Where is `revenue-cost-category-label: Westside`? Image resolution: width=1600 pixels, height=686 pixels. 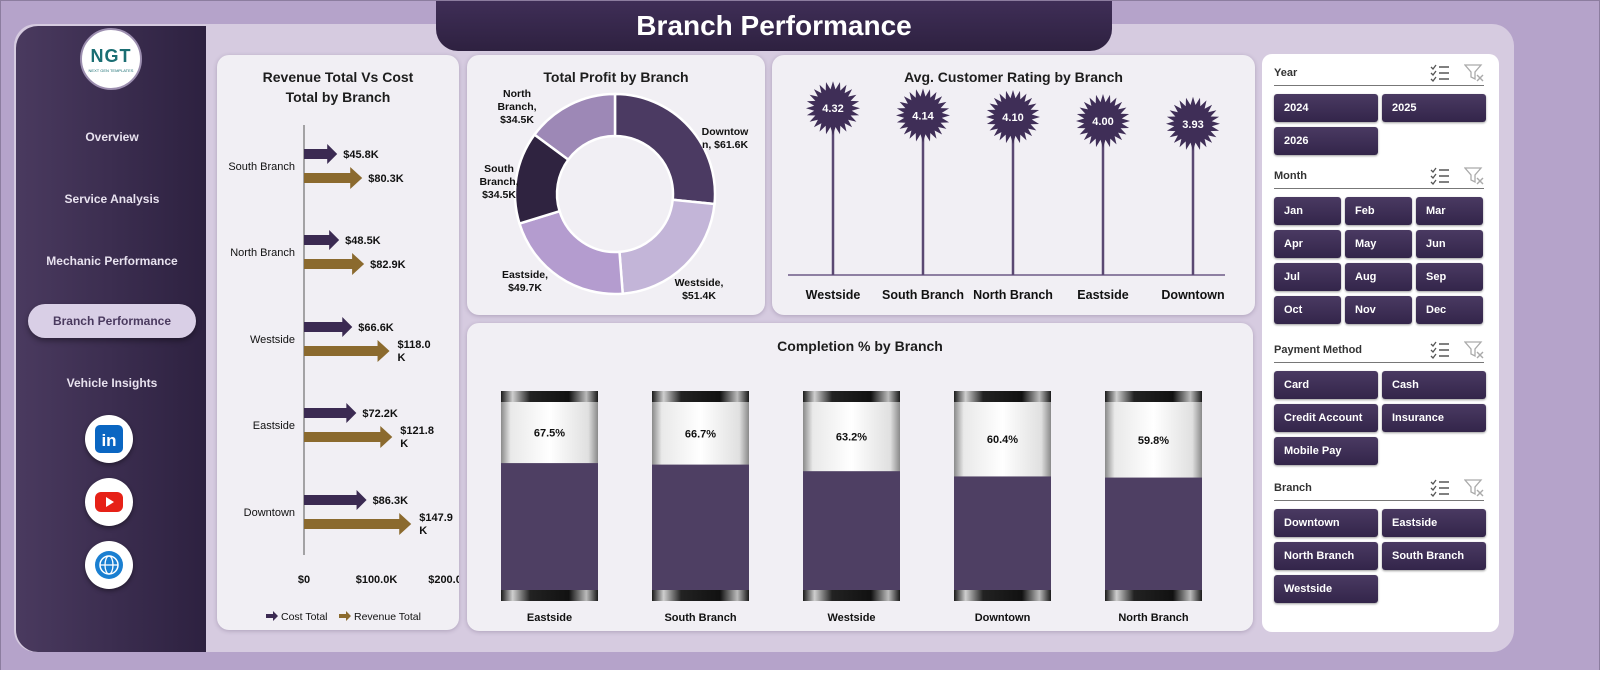 revenue-cost-category-label: Westside is located at coordinates (272, 340).